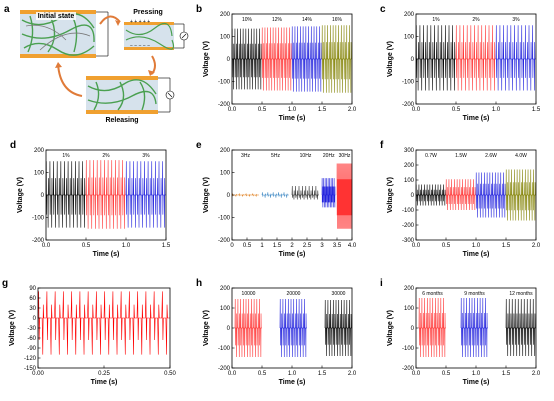  What do you see at coordinates (106, 254) in the screenshot?
I see `x-axis-label-d: Time (s)` at bounding box center [106, 254].